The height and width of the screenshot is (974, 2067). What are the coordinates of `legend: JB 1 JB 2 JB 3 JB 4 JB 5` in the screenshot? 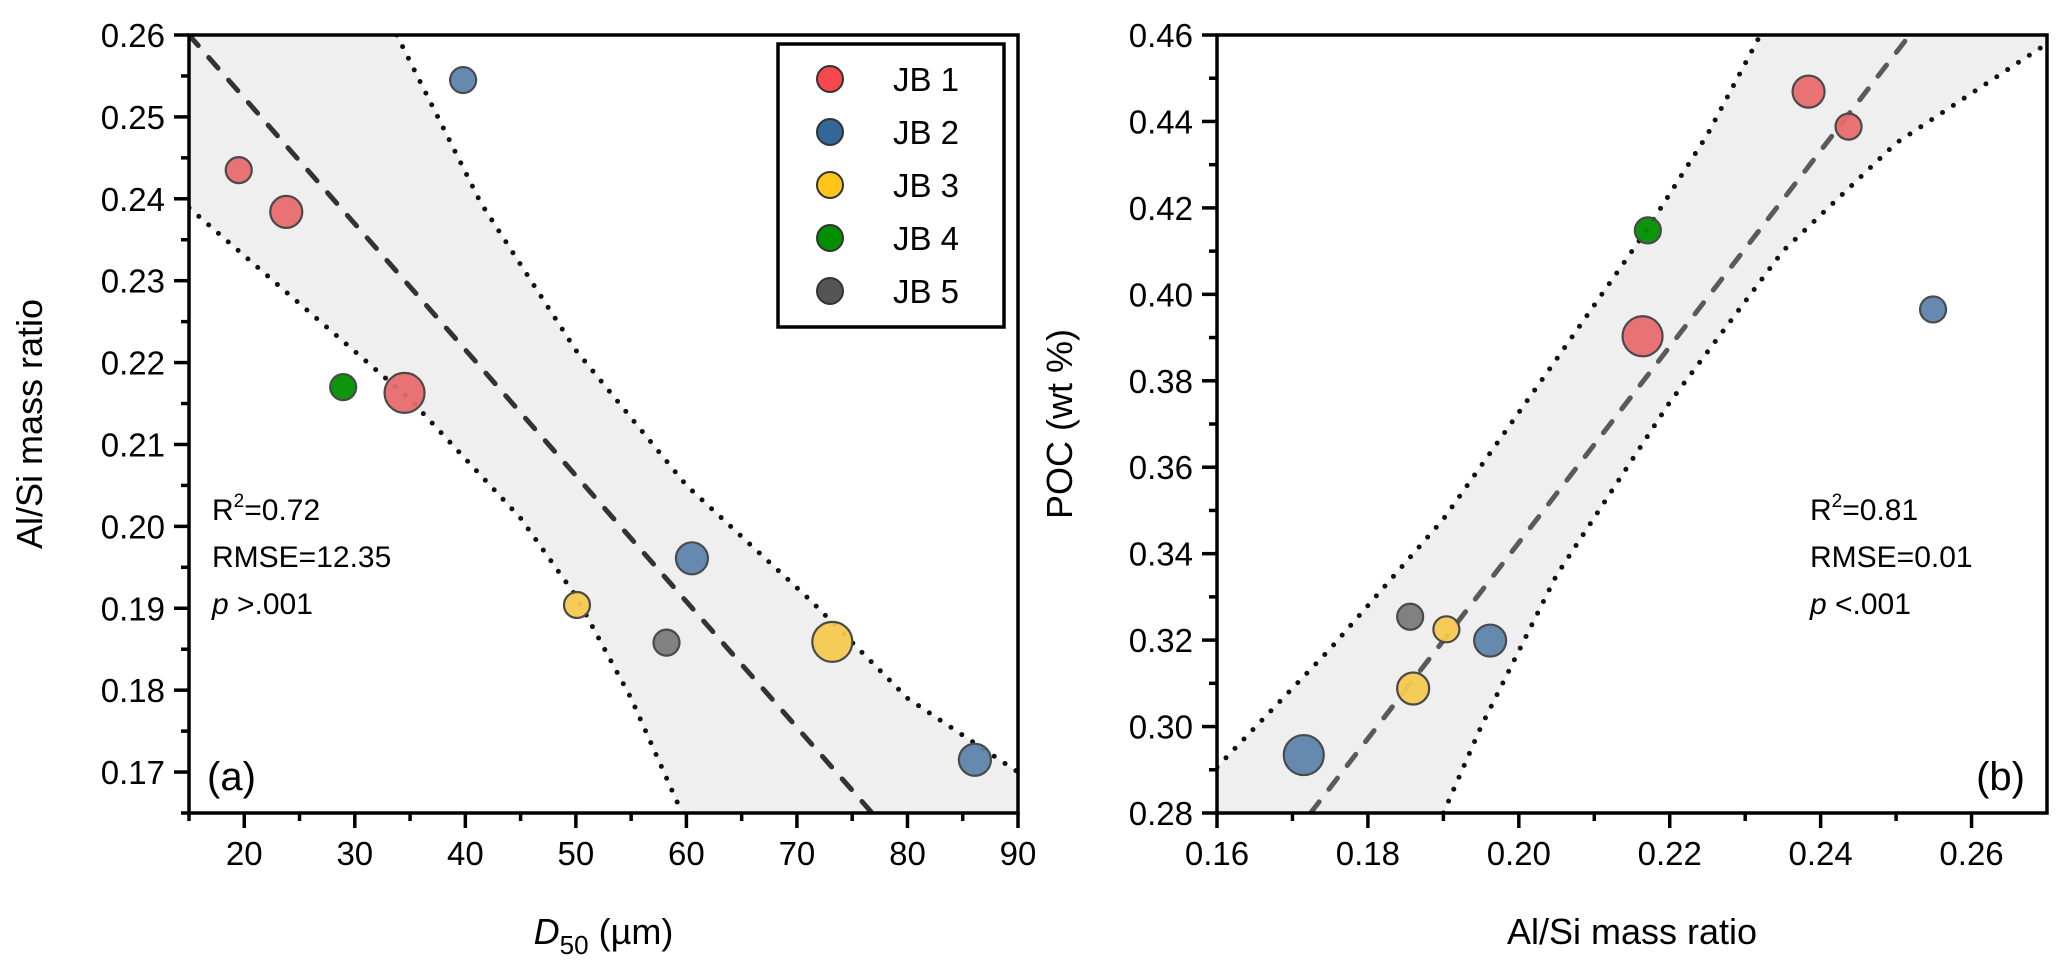 It's located at (891, 185).